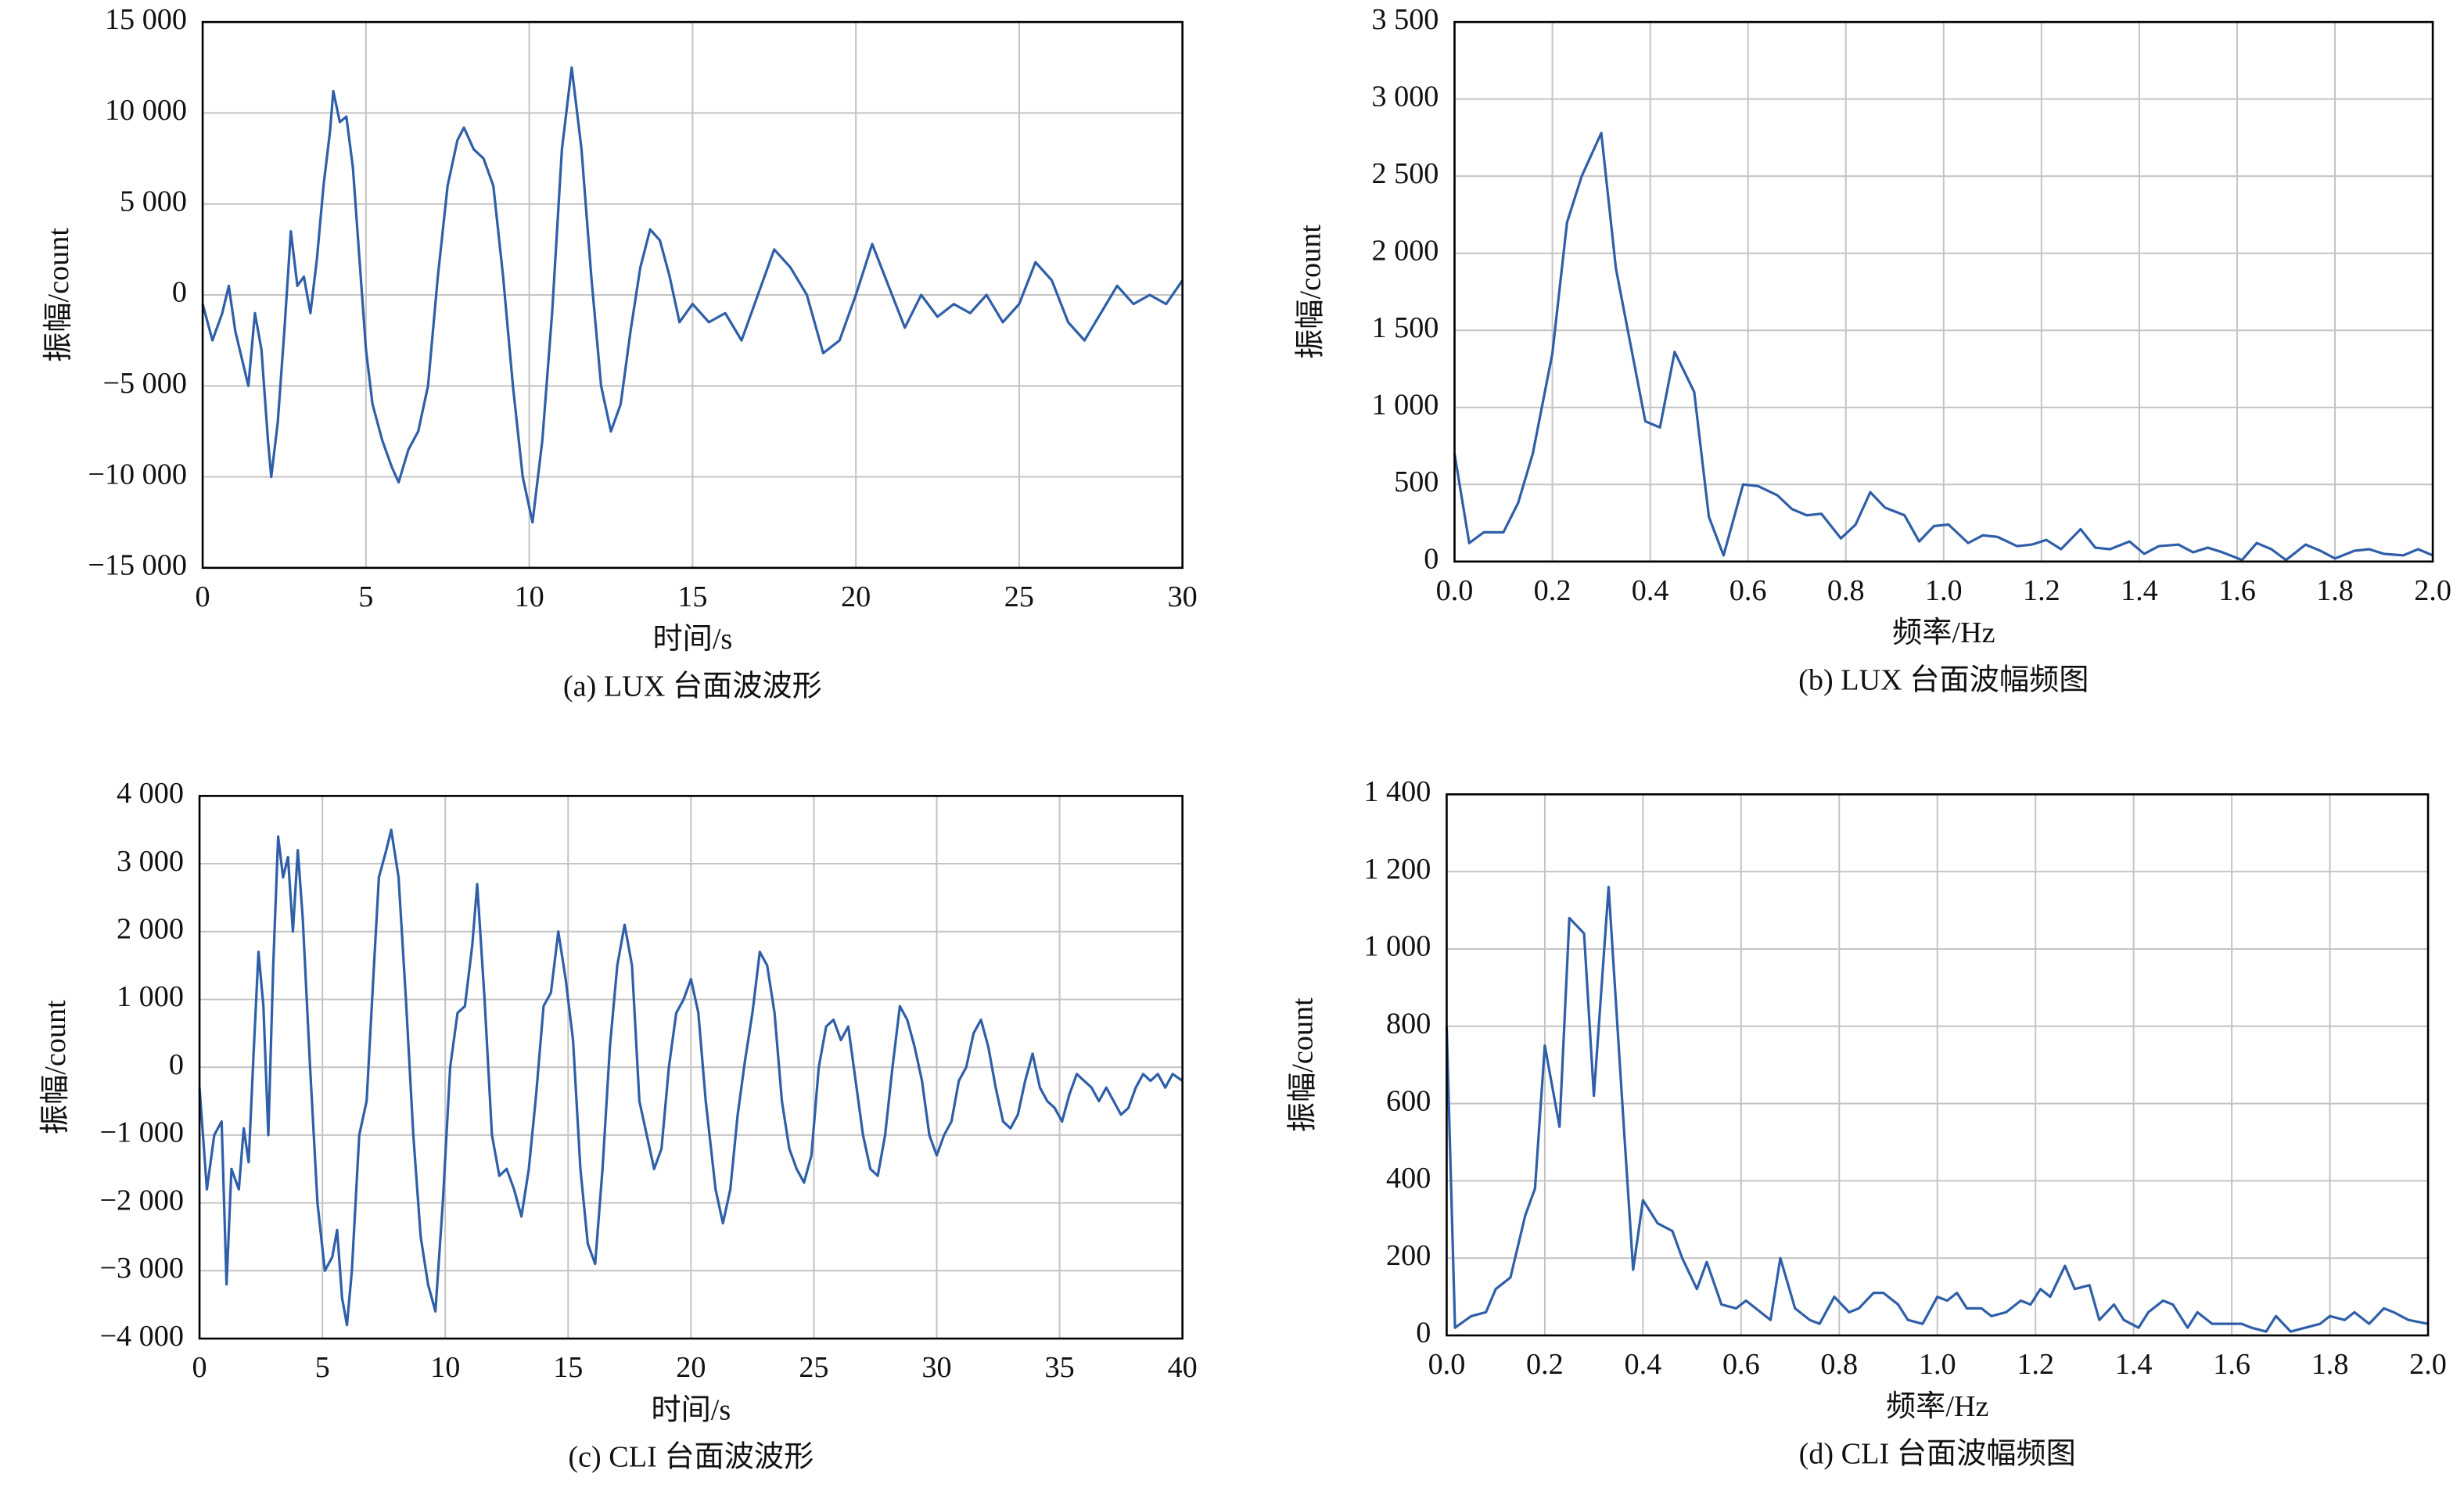  What do you see at coordinates (1405, 327) in the screenshot?
I see `y-tick-label: 1 500` at bounding box center [1405, 327].